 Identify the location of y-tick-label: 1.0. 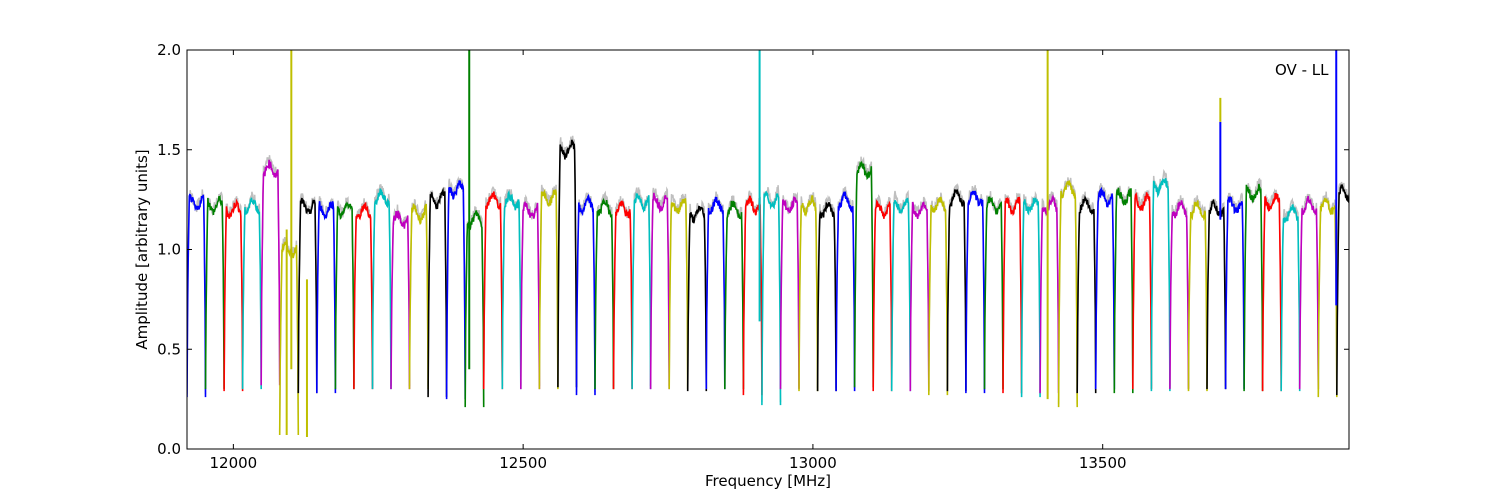
(169, 250).